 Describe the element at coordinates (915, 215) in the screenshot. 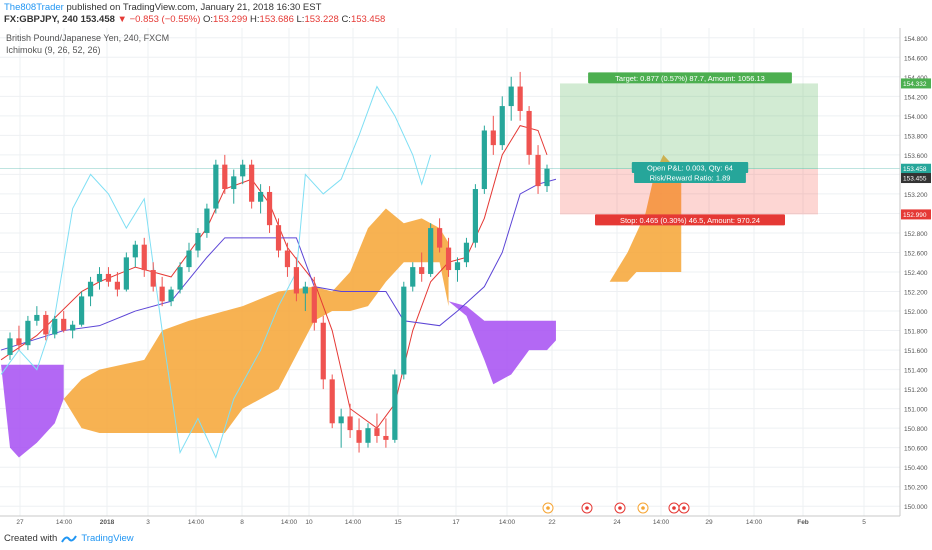

I see `price-badge-label: 152.990` at that location.